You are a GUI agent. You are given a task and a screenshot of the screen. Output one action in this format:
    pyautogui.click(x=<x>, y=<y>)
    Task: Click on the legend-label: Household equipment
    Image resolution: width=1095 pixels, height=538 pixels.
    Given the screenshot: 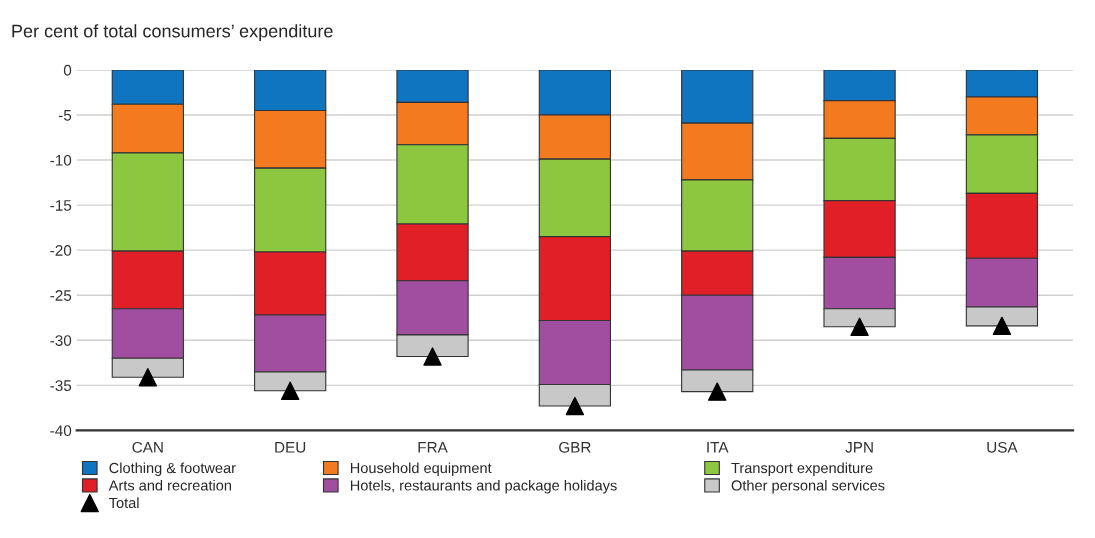 What is the action you would take?
    pyautogui.click(x=421, y=469)
    